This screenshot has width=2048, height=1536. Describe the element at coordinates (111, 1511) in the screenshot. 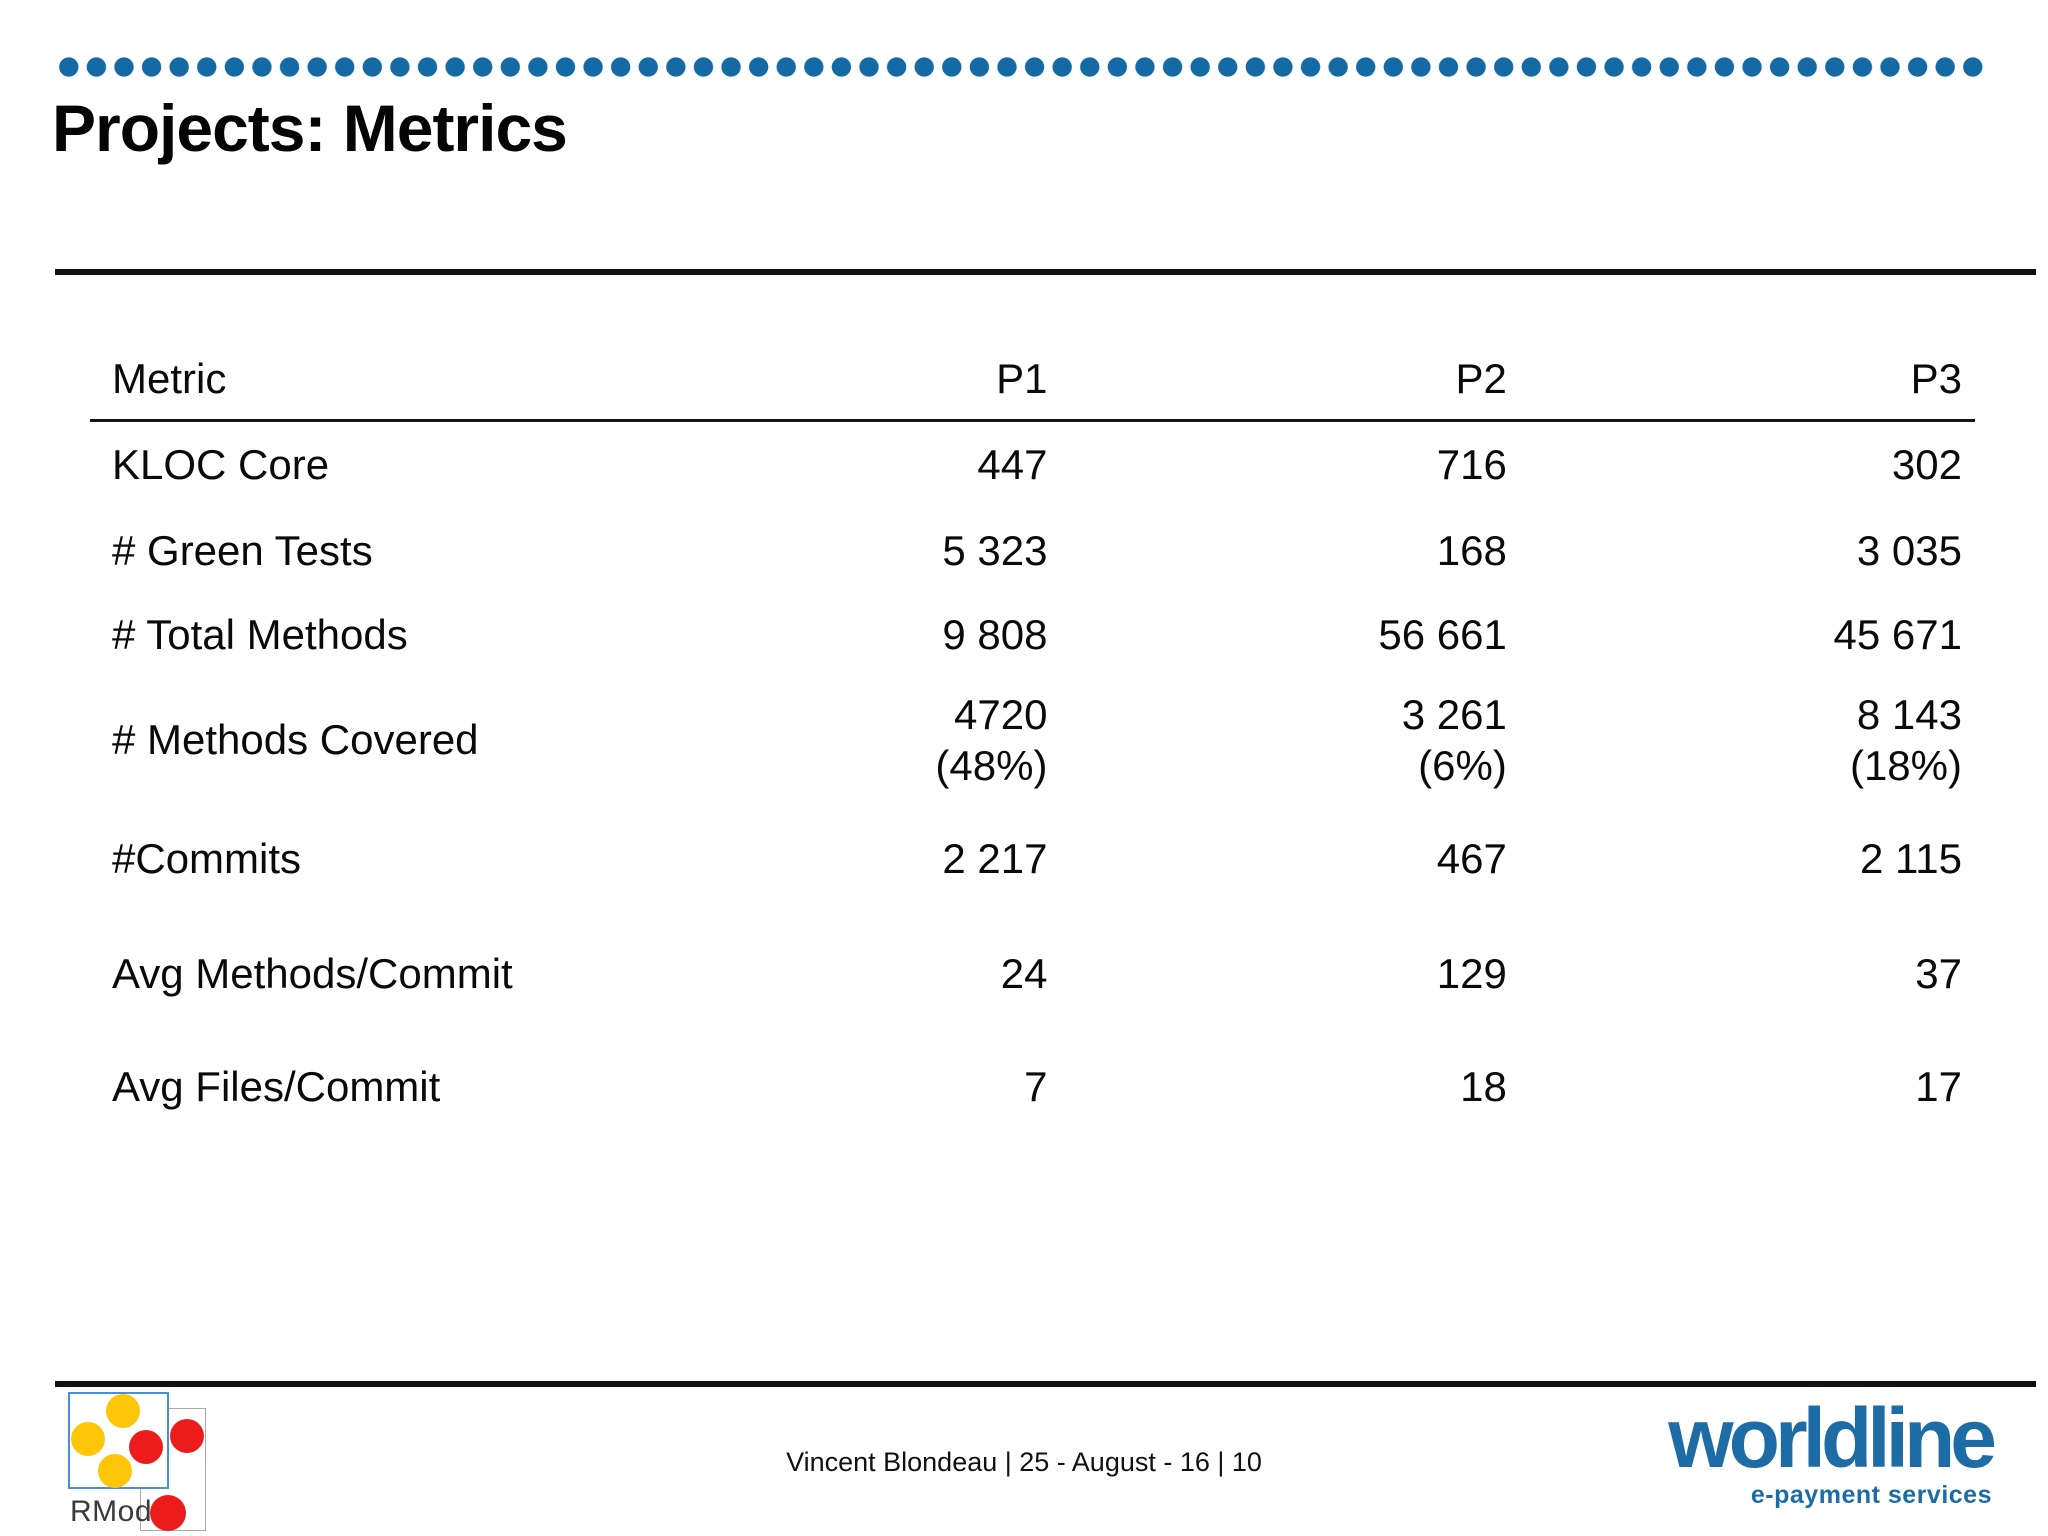

I see `rmod-label: RMod` at that location.